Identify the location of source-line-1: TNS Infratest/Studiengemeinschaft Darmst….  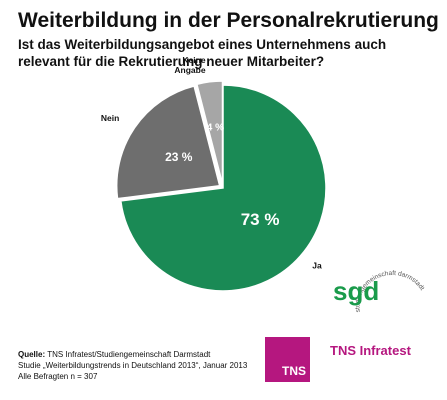
(129, 354).